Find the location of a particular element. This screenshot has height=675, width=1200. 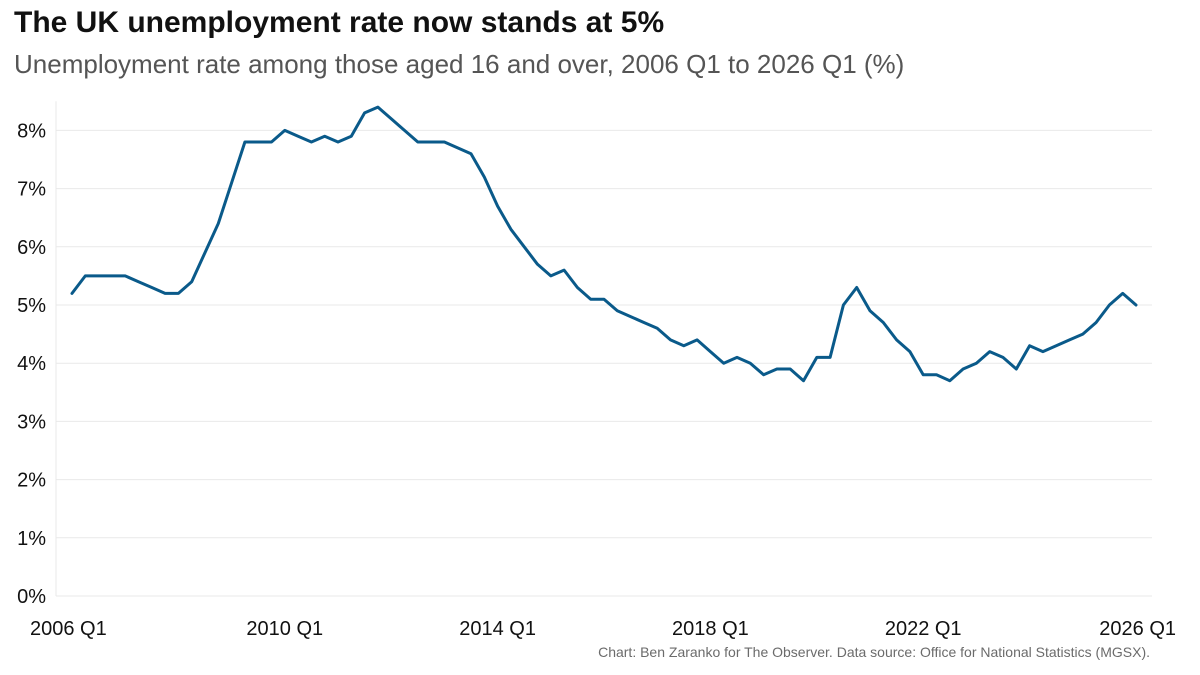

y-tick-label: 3% is located at coordinates (31, 422).